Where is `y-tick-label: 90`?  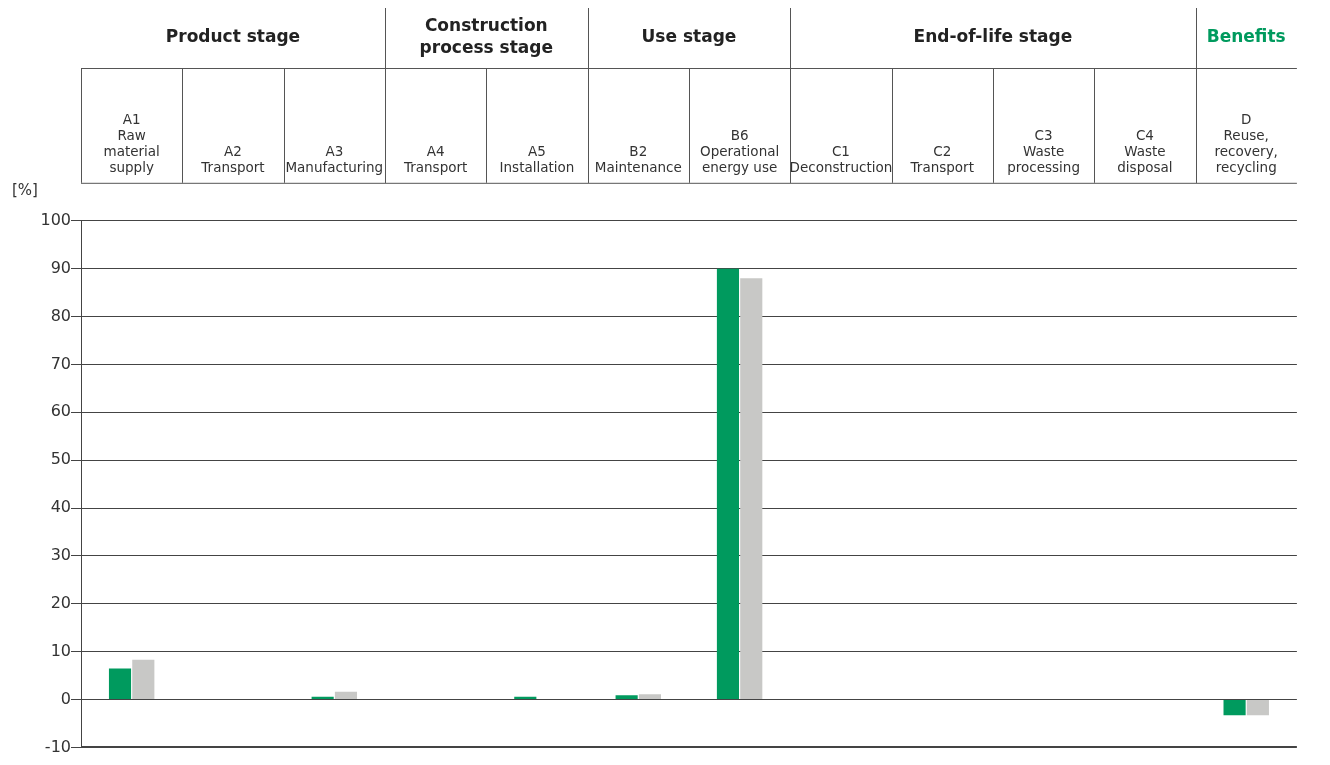 y-tick-label: 90 is located at coordinates (60, 267).